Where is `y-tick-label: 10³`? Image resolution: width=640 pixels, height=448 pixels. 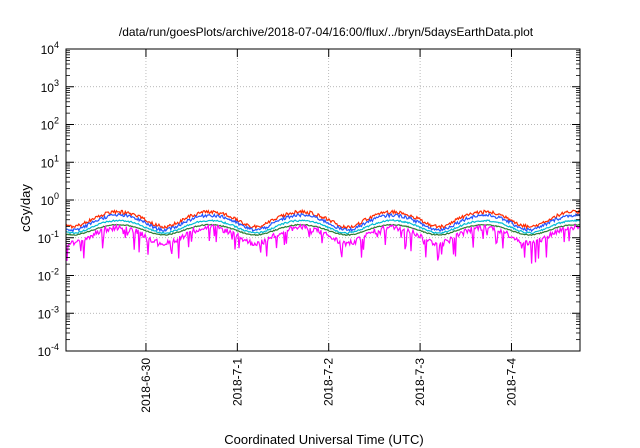 y-tick-label: 10³ is located at coordinates (50, 86).